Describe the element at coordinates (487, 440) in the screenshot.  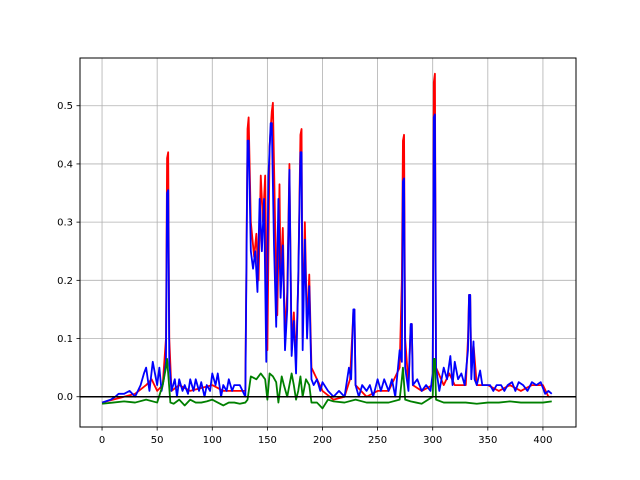
I see `x-tick-label-7: 350` at that location.